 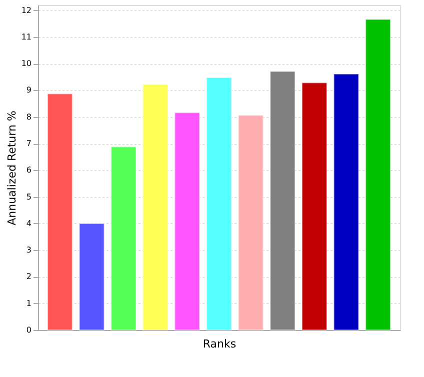 What do you see at coordinates (29, 117) in the screenshot?
I see `y-tick-label: 8` at bounding box center [29, 117].